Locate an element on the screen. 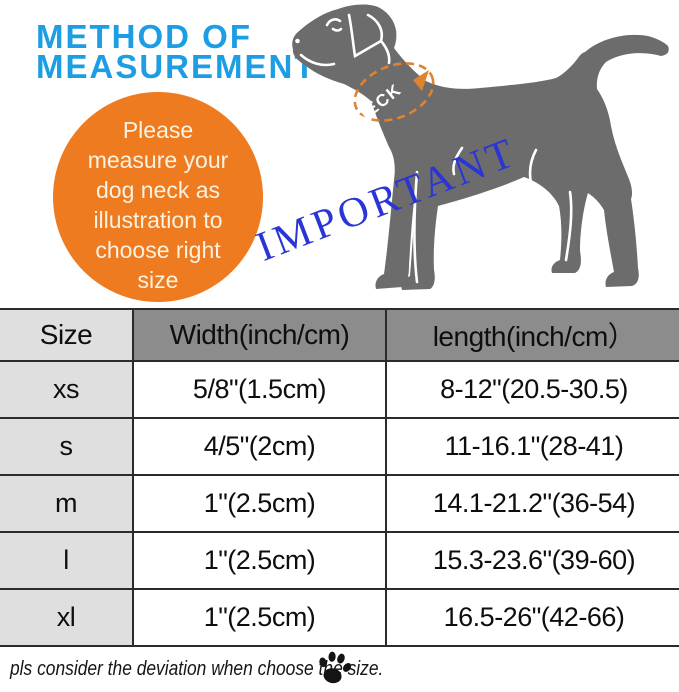 The height and width of the screenshot is (692, 679). dog-nostril-dot is located at coordinates (297, 41).